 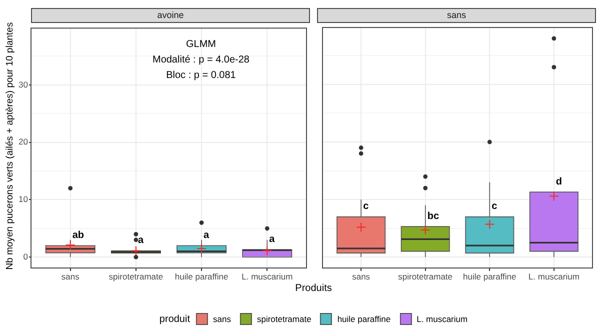 I want to click on annotation: ab, so click(x=78, y=235).